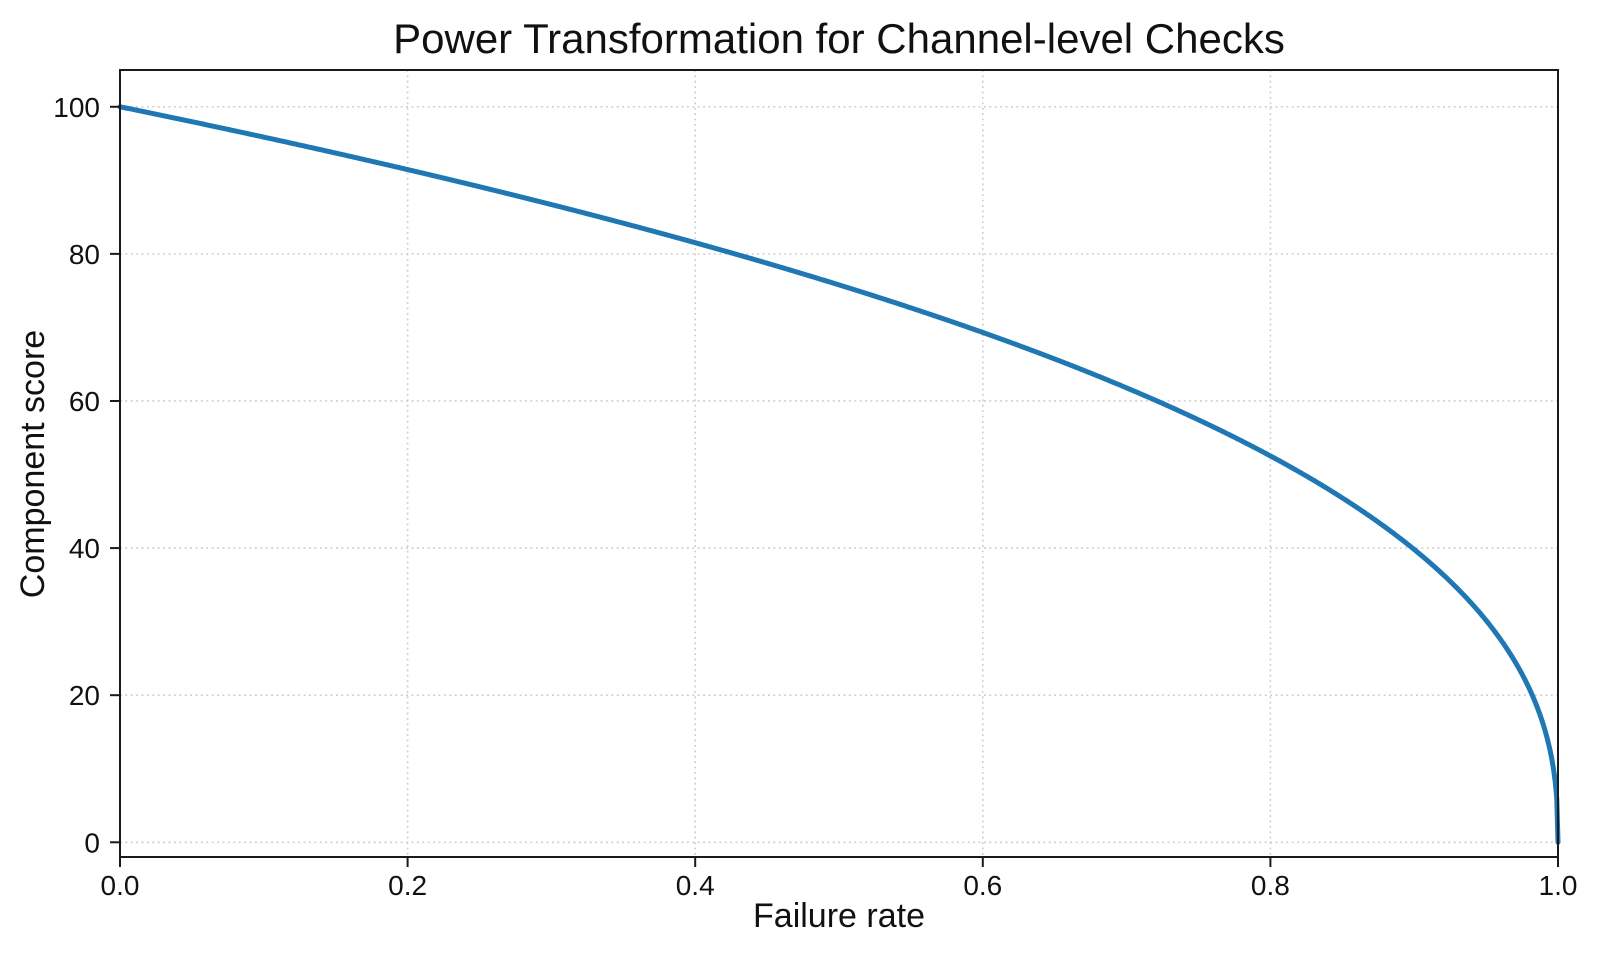 The height and width of the screenshot is (960, 1600). What do you see at coordinates (76, 475) in the screenshot?
I see `y-tick-labels: 0 20 40 60 80 100` at bounding box center [76, 475].